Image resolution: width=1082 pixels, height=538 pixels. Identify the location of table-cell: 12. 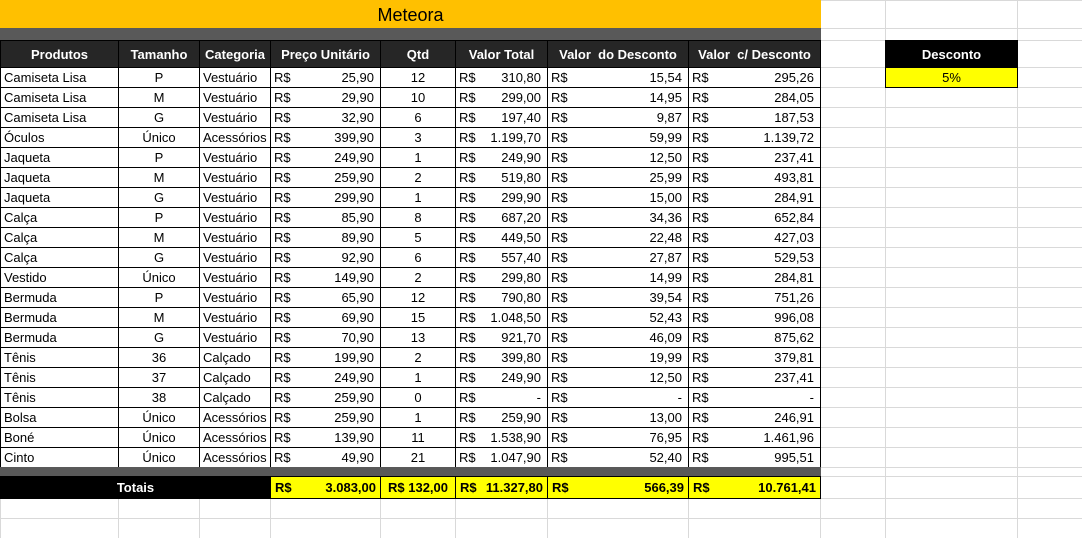
(418, 77).